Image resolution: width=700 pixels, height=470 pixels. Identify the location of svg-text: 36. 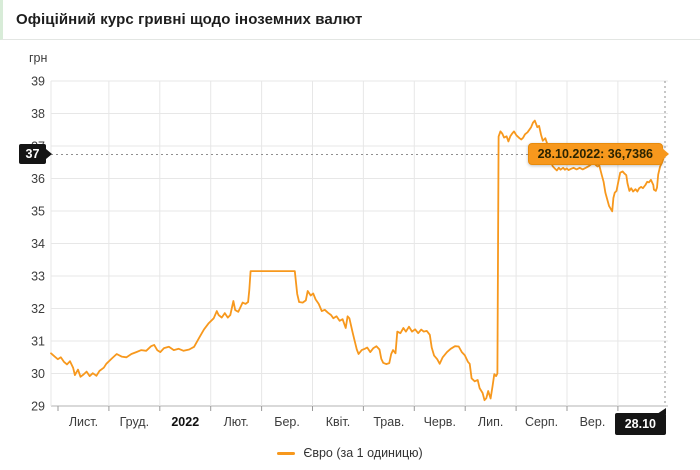
(38, 179).